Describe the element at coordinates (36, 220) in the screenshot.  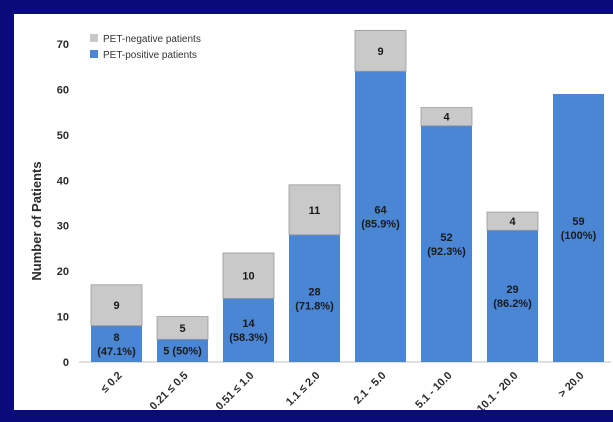
I see `y-axis-label: Number of Patients` at that location.